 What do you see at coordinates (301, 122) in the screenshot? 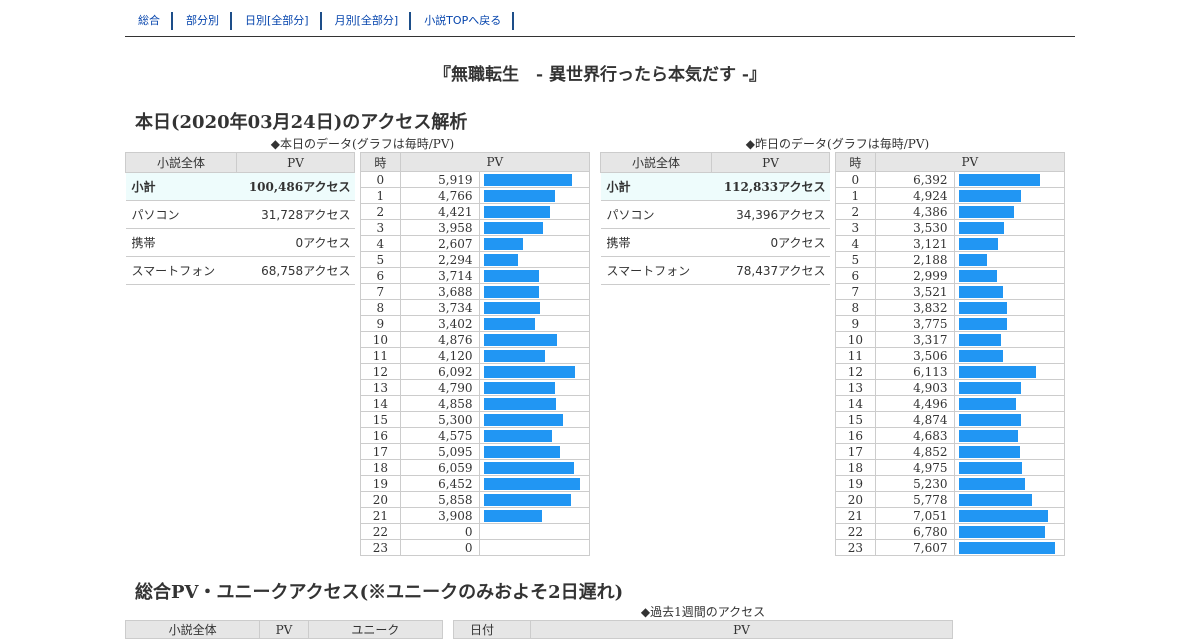
I see `today-heading: 本日(2020年03月24日)のアクセス解析` at bounding box center [301, 122].